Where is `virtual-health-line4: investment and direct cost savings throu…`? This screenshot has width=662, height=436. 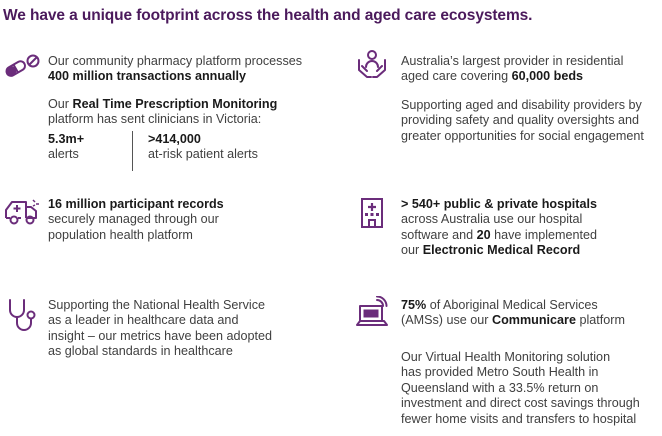
virtual-health-line4: investment and direct cost savings throu… is located at coordinates (520, 403).